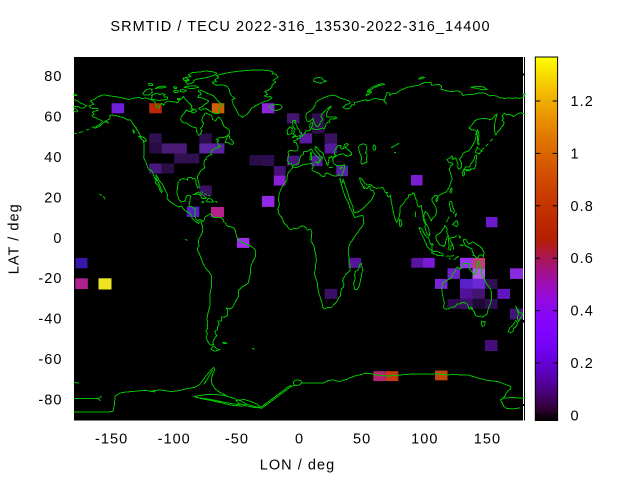 Image resolution: width=640 pixels, height=480 pixels. I want to click on svg-text: -20, so click(50, 279).